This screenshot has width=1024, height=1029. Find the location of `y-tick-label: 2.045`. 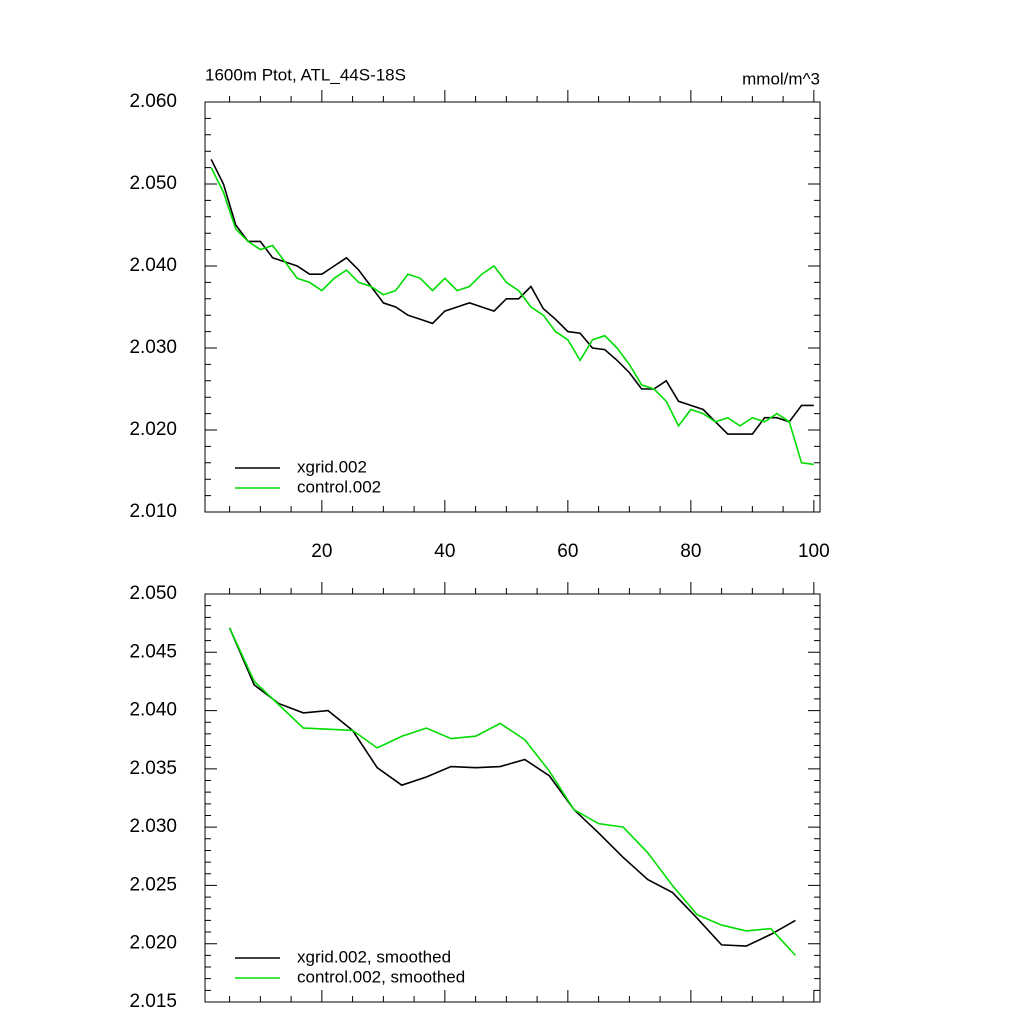

y-tick-label: 2.045 is located at coordinates (153, 651).